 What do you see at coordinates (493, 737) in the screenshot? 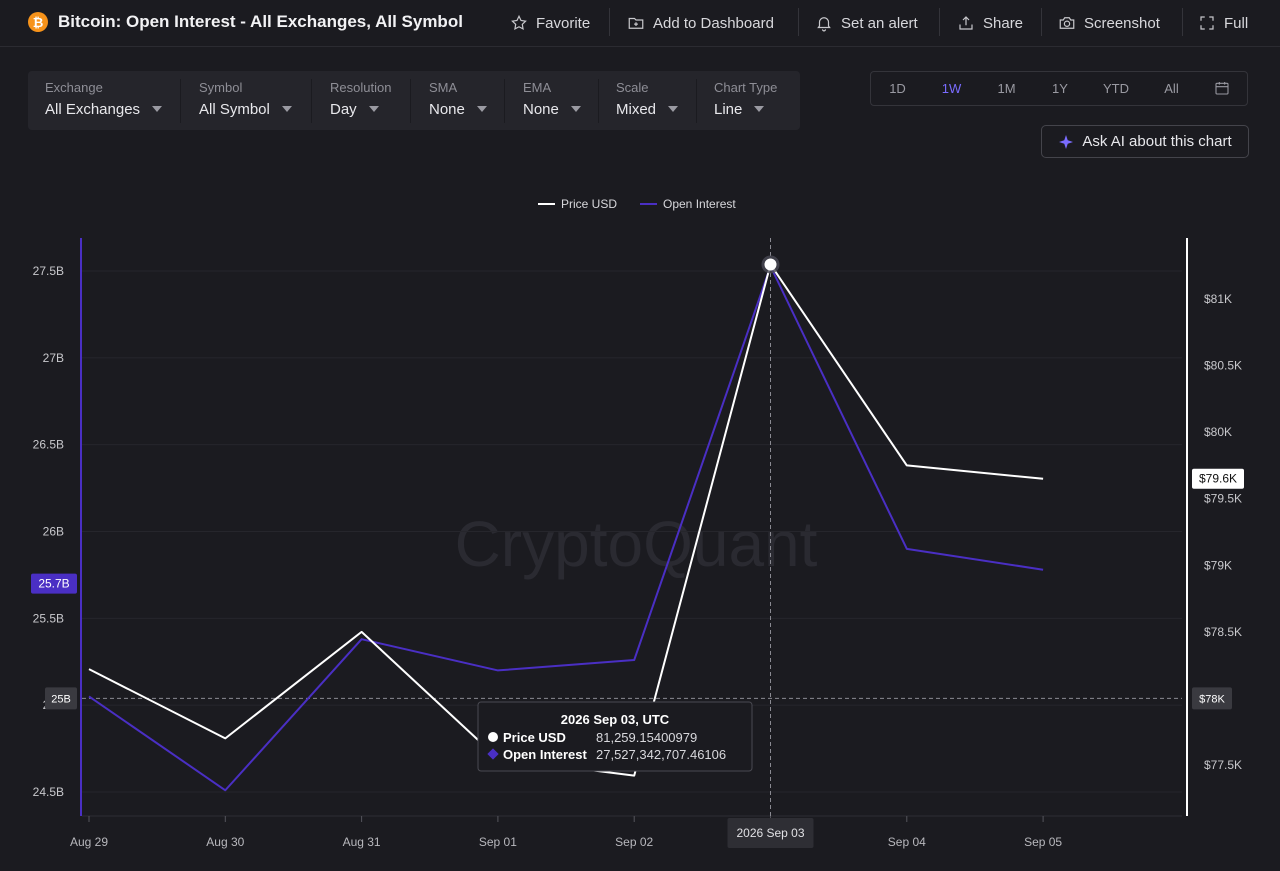
I see `tooltip-price-dot` at bounding box center [493, 737].